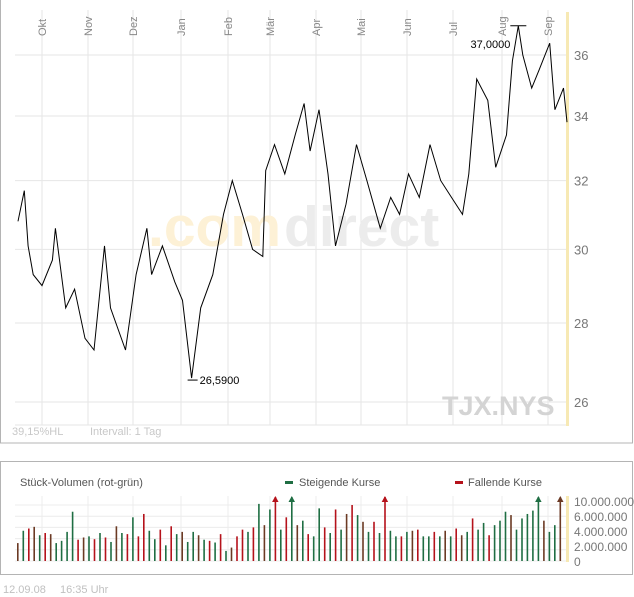  Describe the element at coordinates (549, 26) in the screenshot. I see `x-tick-label-11: Sep` at that location.